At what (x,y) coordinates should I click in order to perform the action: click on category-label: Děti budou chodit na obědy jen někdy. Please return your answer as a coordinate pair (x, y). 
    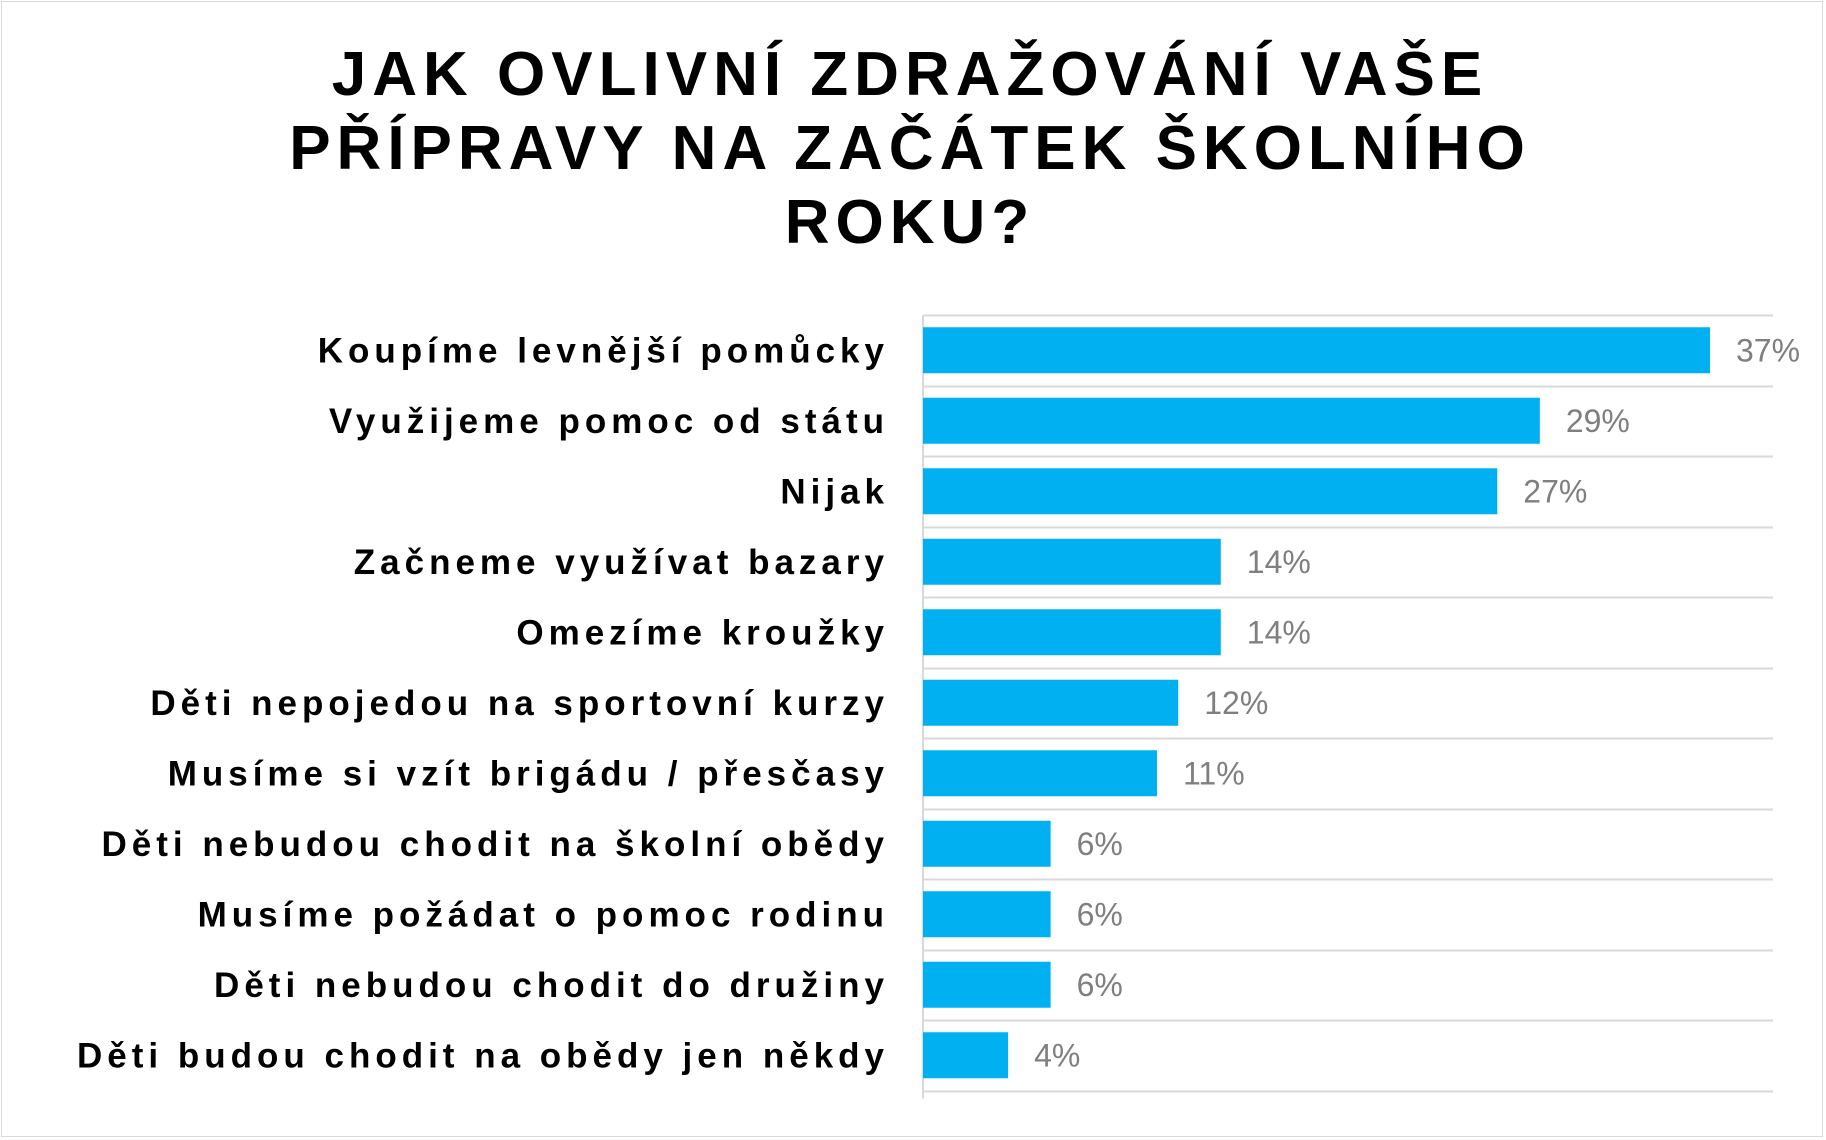
    Looking at the image, I should click on (483, 1055).